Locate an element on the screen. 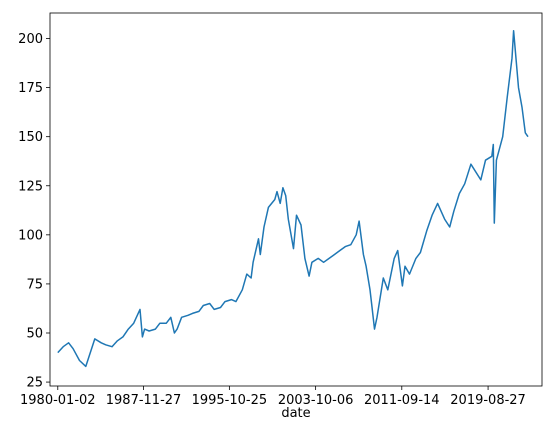  y-axis-ticks: 25 50 75 100 125 150 175 200 is located at coordinates (34, 211).